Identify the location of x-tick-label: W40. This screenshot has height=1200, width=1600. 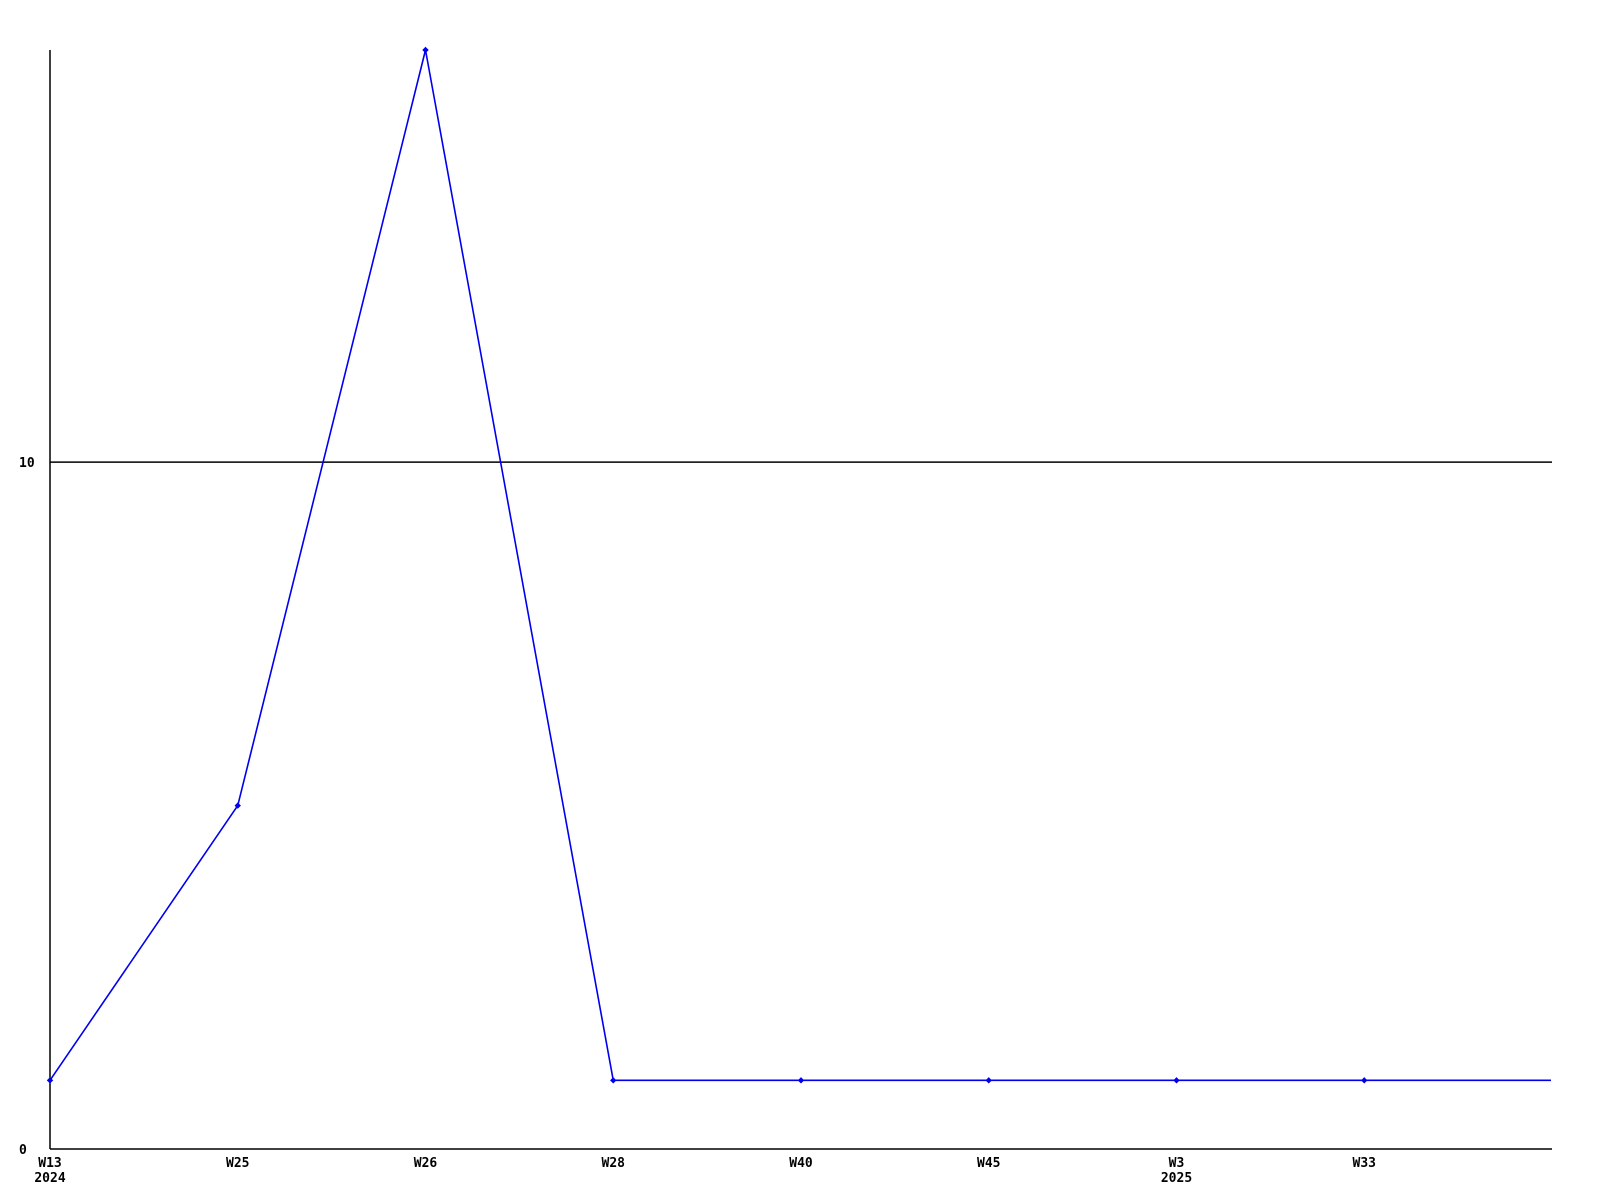
(801, 1163).